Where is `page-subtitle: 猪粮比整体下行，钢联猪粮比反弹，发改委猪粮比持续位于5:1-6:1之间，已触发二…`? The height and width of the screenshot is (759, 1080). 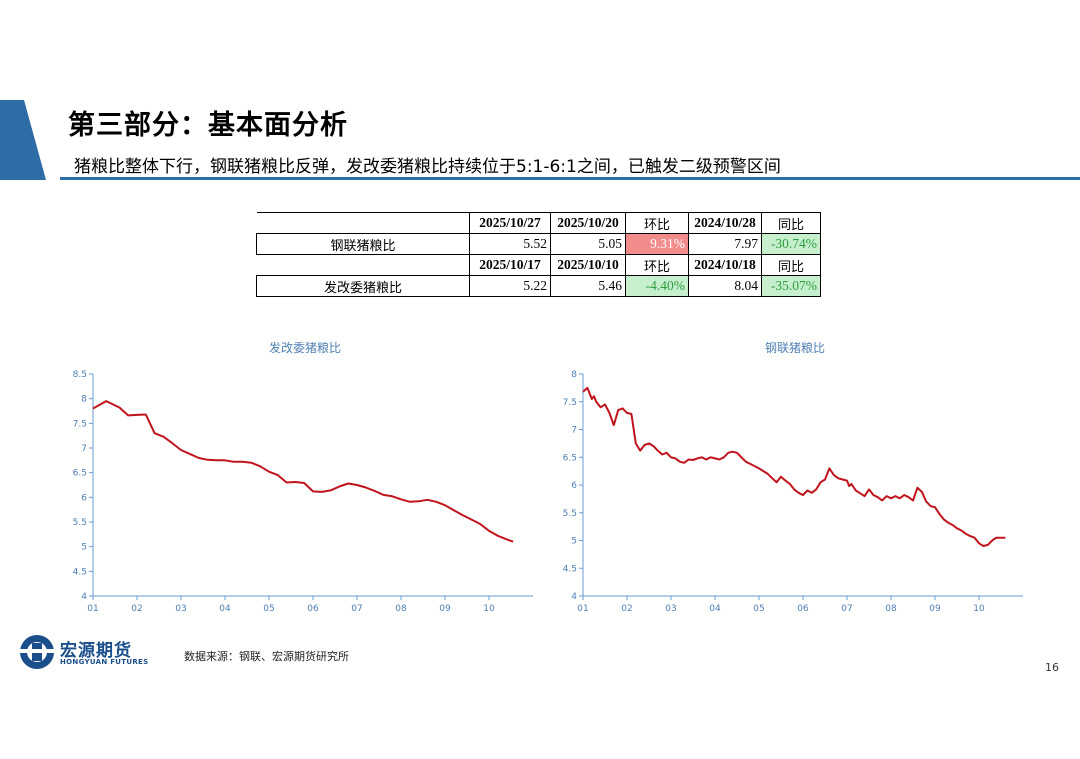
page-subtitle: 猪粮比整体下行，钢联猪粮比反弹，发改委猪粮比持续位于5:1-6:1之间，已触发二… is located at coordinates (427, 167).